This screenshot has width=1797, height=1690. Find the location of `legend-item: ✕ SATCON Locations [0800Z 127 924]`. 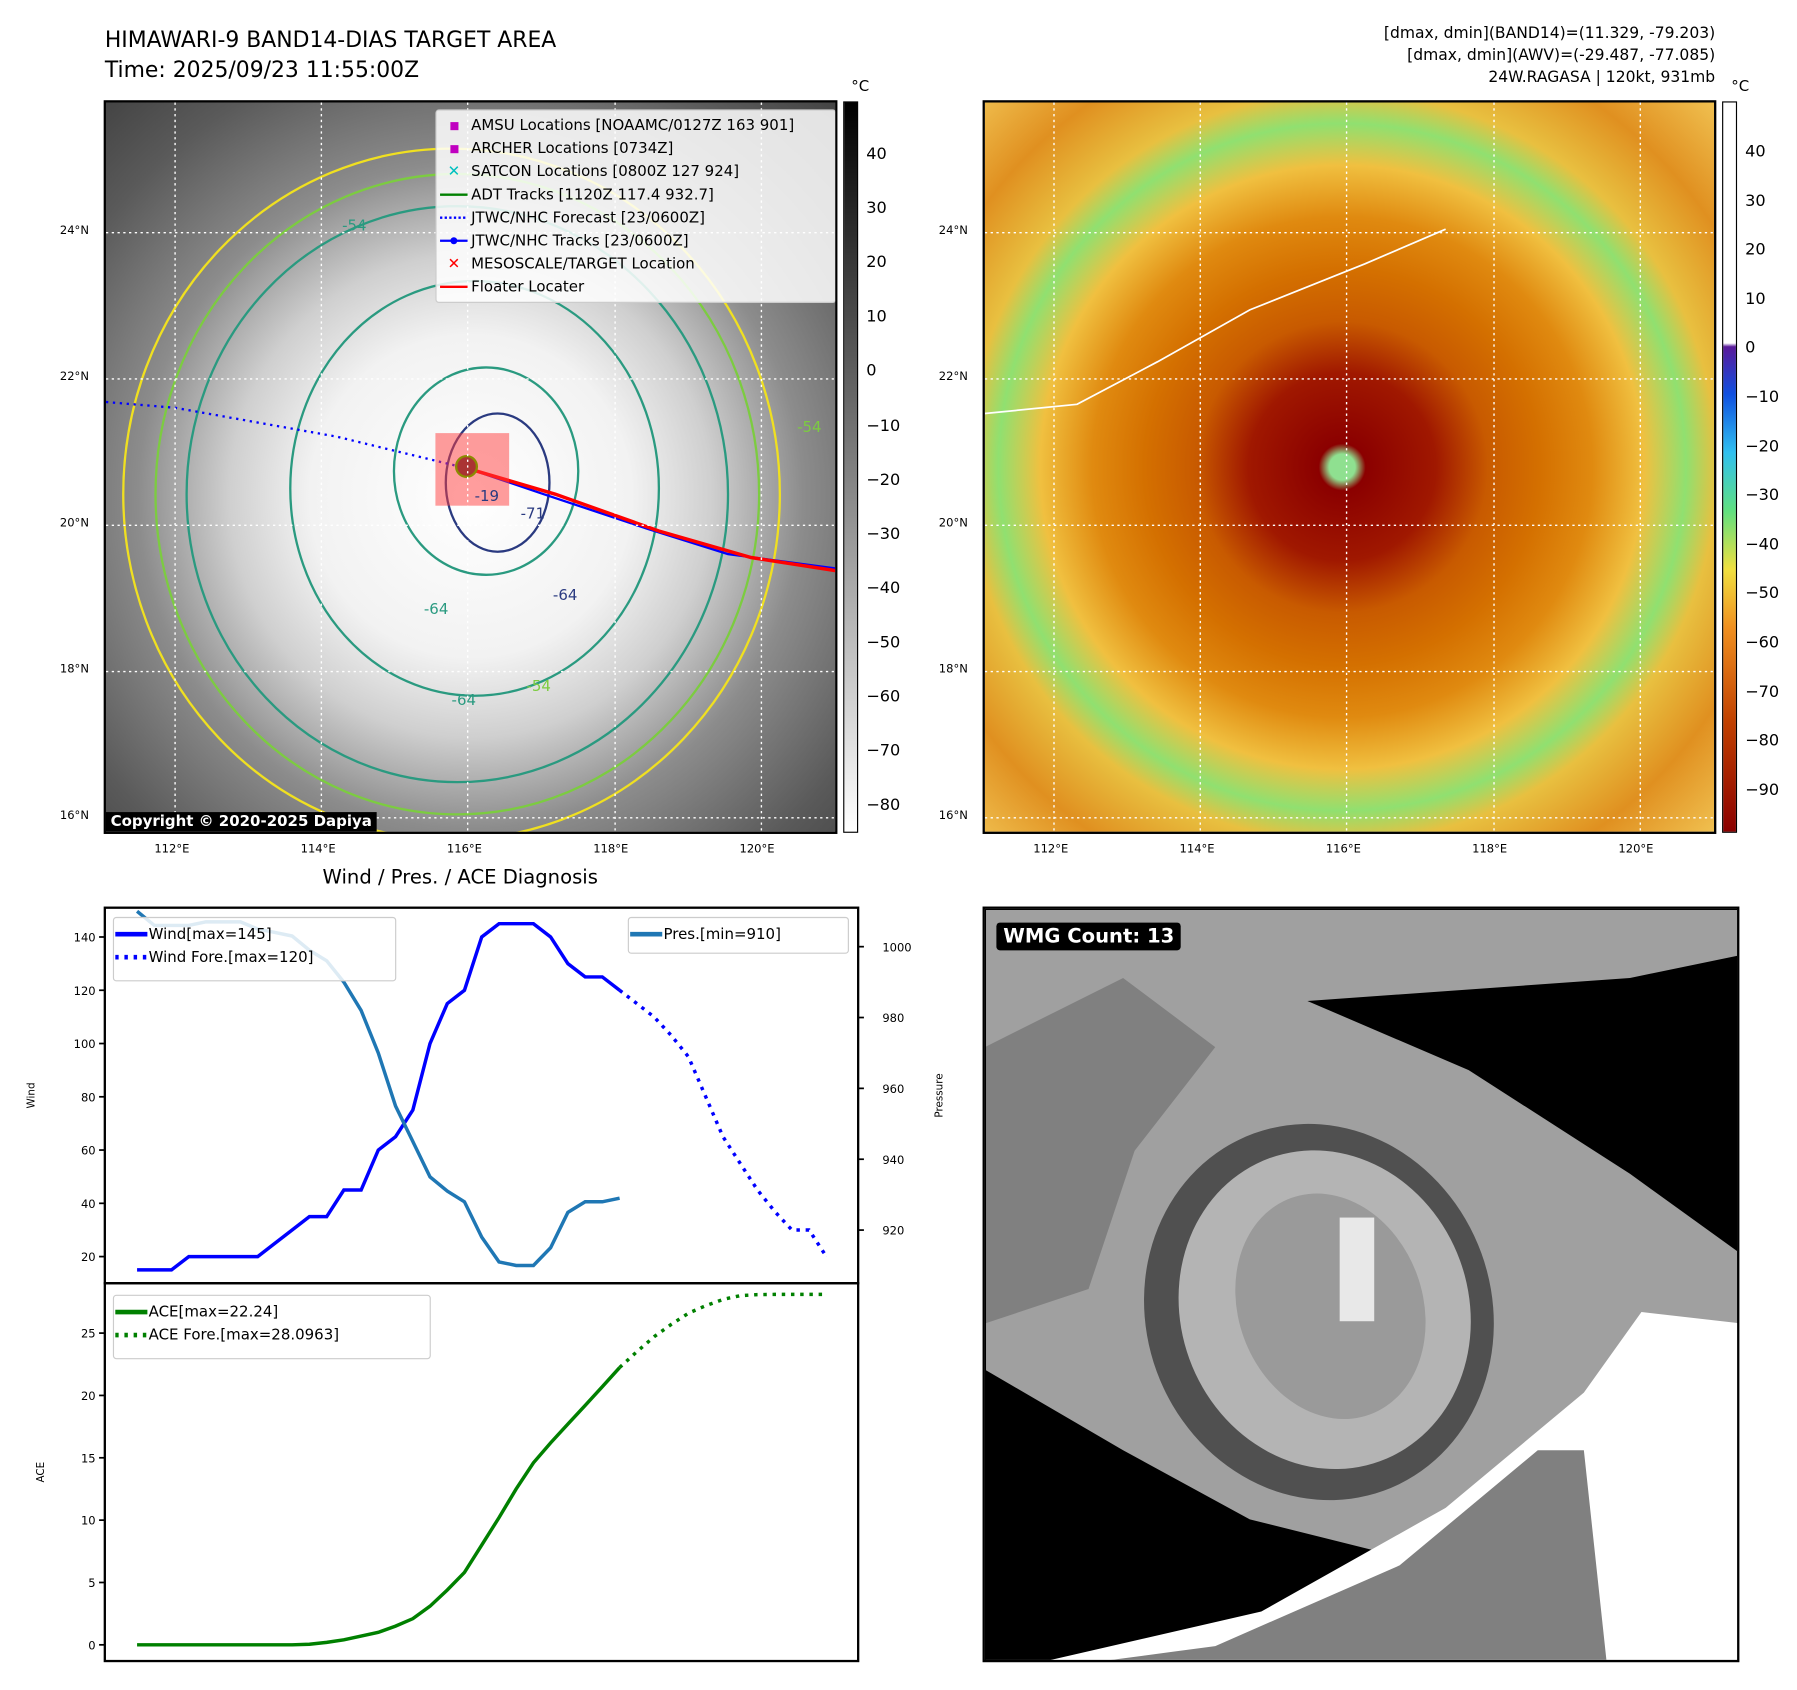

legend-item: ✕ SATCON Locations [0800Z 127 924] is located at coordinates (636, 171).